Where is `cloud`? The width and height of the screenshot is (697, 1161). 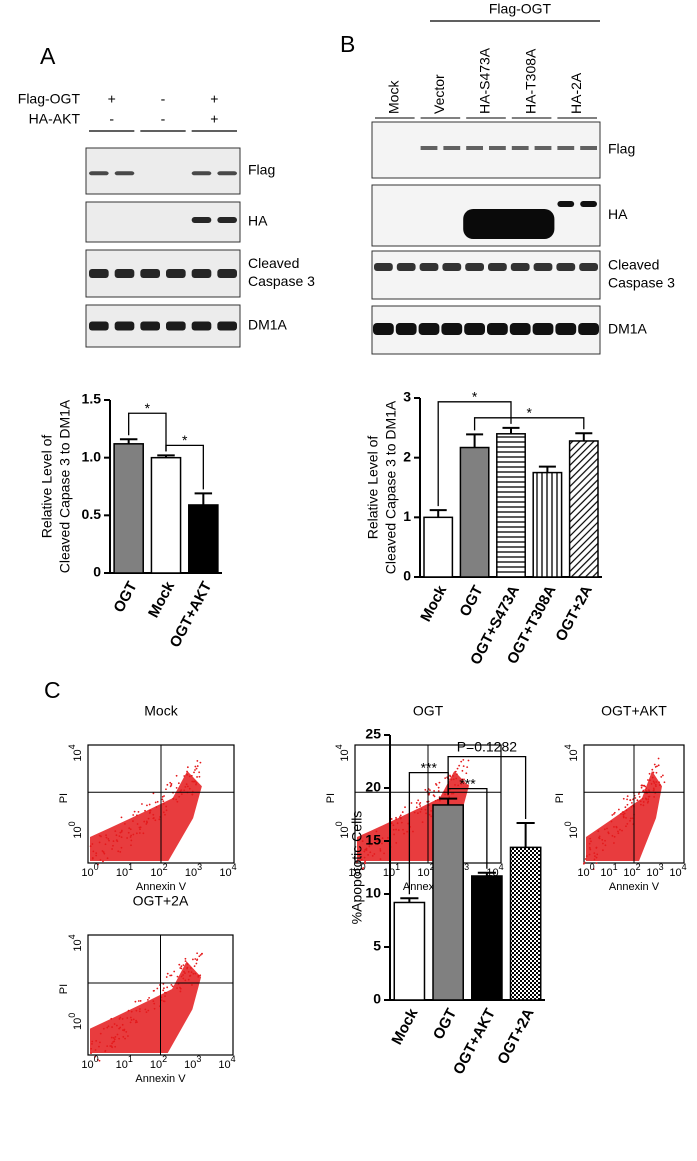 cloud is located at coordinates (146, 1007).